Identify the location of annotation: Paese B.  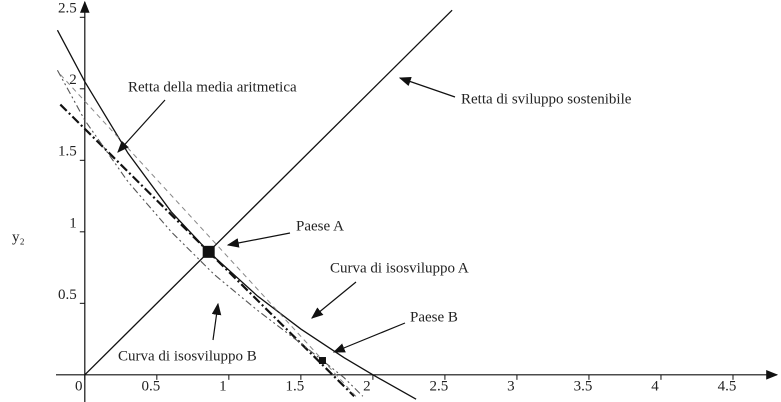
(434, 317).